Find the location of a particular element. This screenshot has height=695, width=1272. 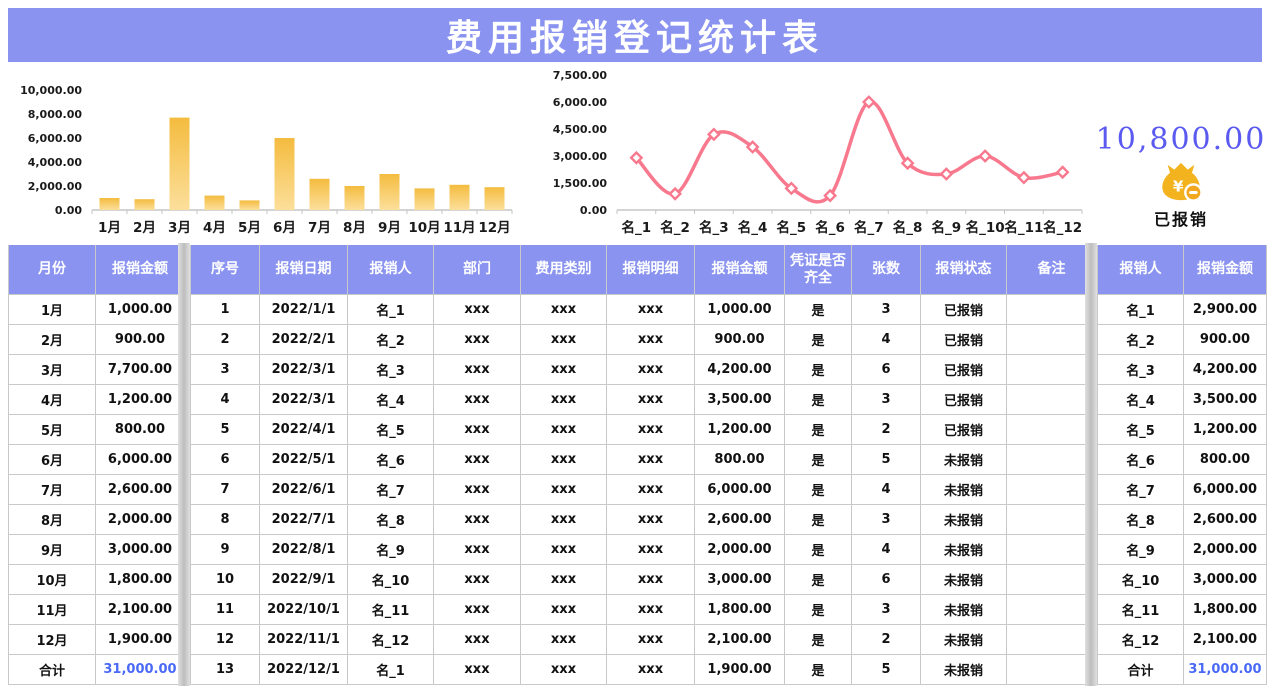

table-cell: 3,500.00 is located at coordinates (739, 399).